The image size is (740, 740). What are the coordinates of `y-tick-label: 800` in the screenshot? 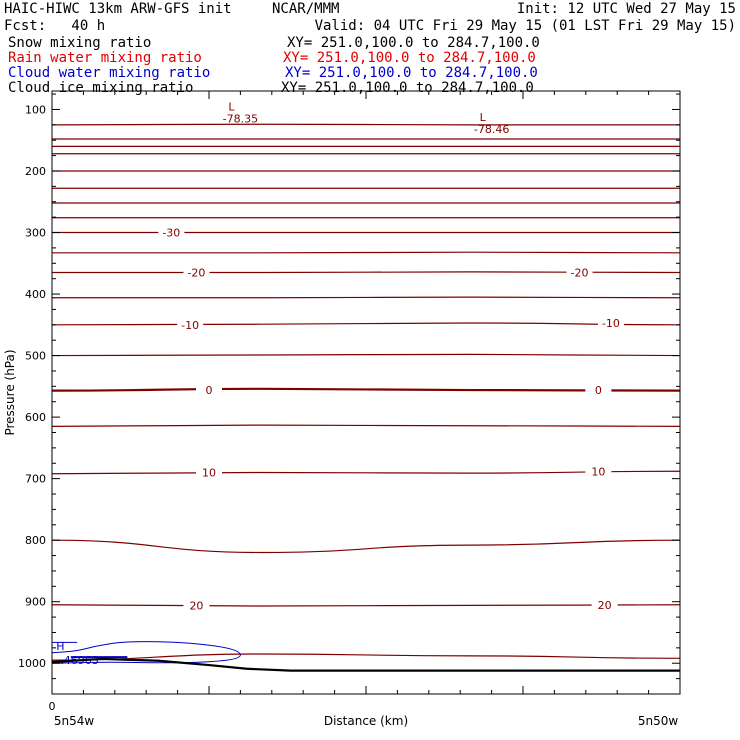 It's located at (35, 540).